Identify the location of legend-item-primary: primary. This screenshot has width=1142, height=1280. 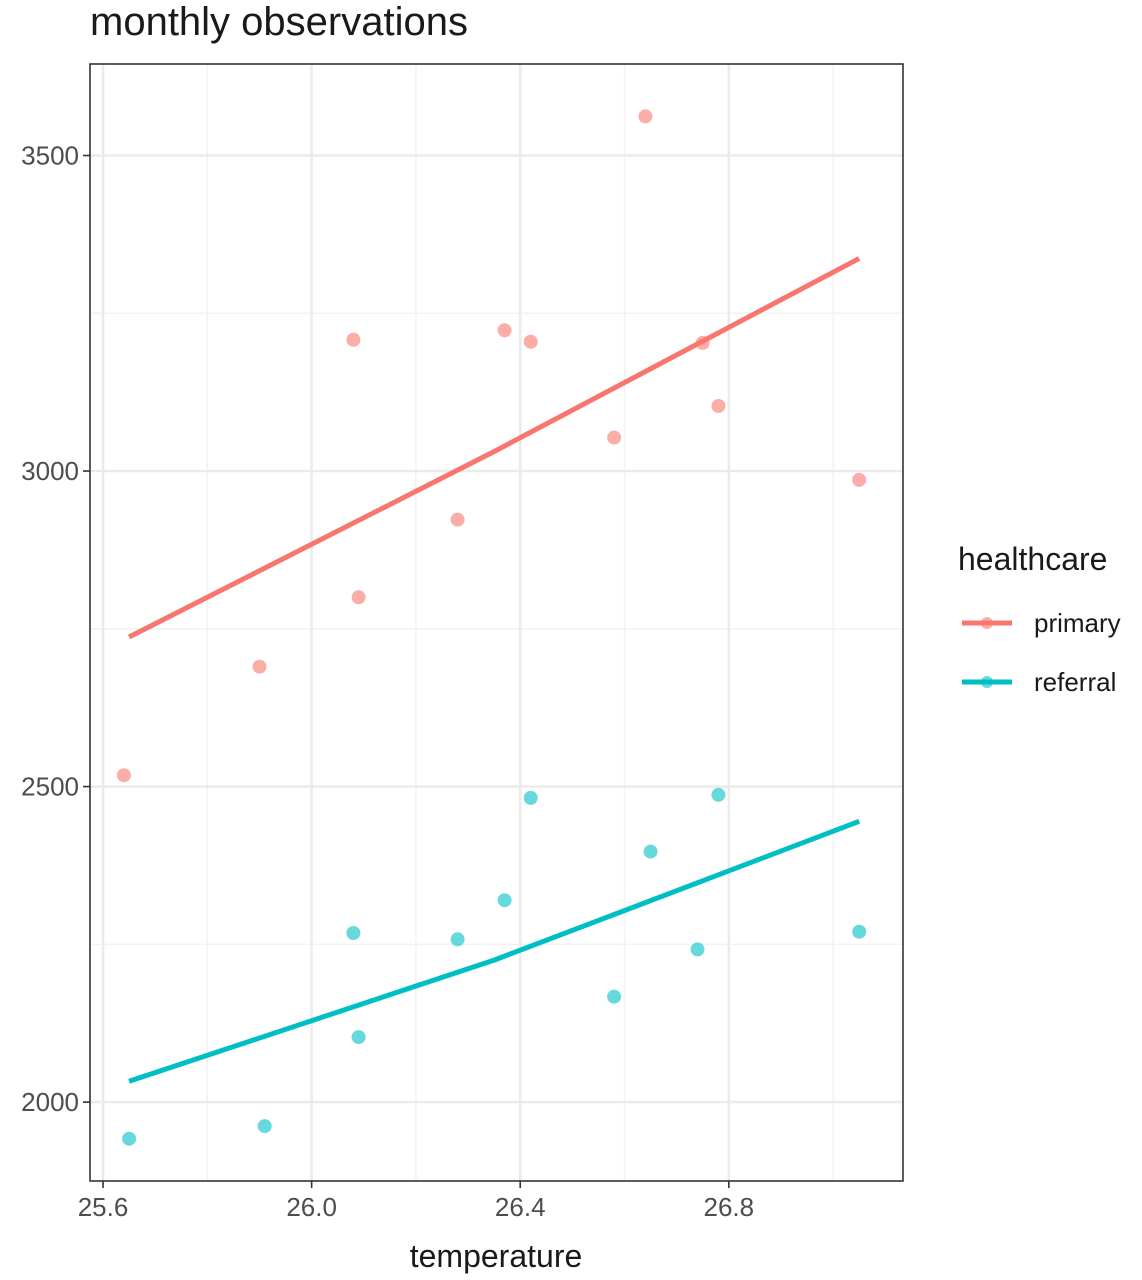
(1041, 623).